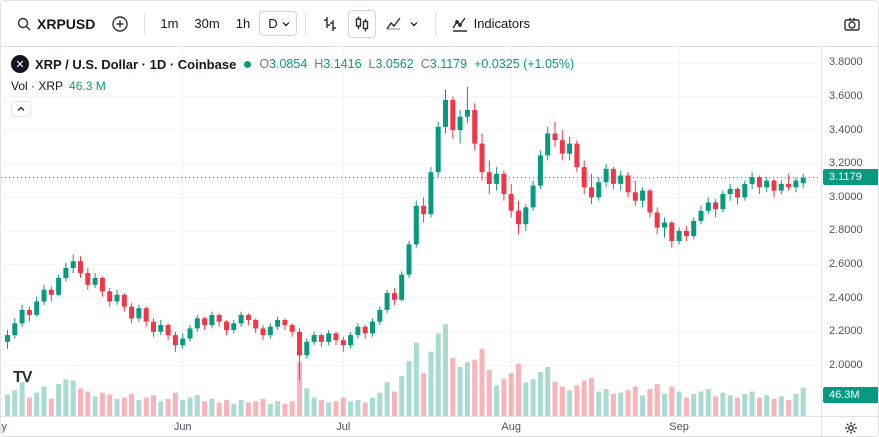 This screenshot has width=879, height=437. What do you see at coordinates (288, 64) in the screenshot?
I see `open-value: 3.0854` at bounding box center [288, 64].